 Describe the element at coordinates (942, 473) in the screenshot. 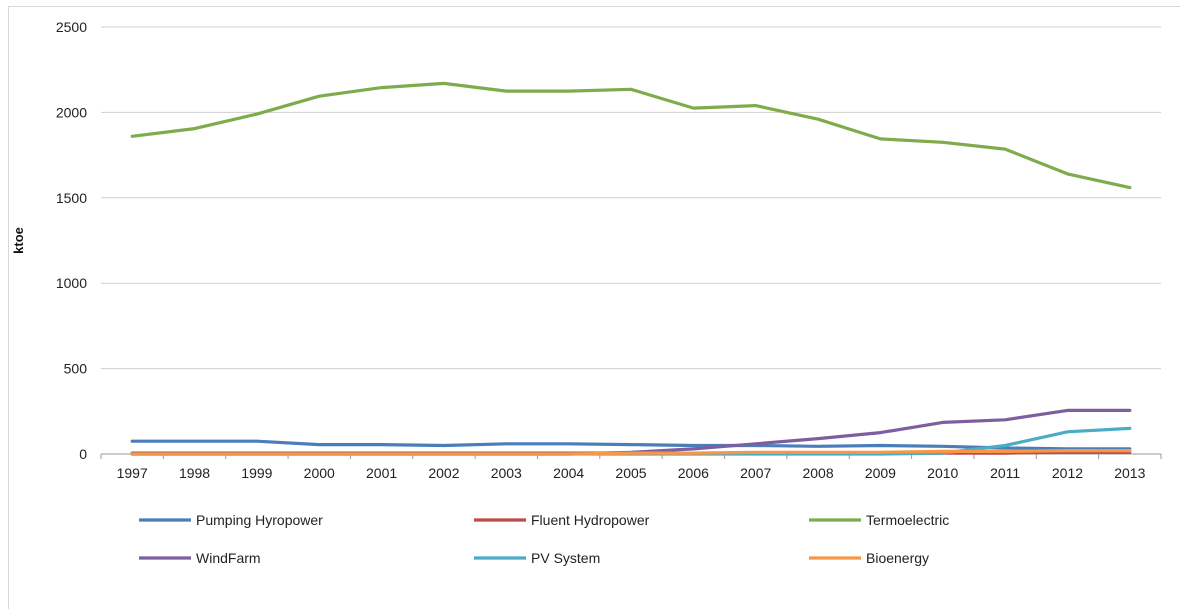

I see `x-tick-label: 2010` at that location.